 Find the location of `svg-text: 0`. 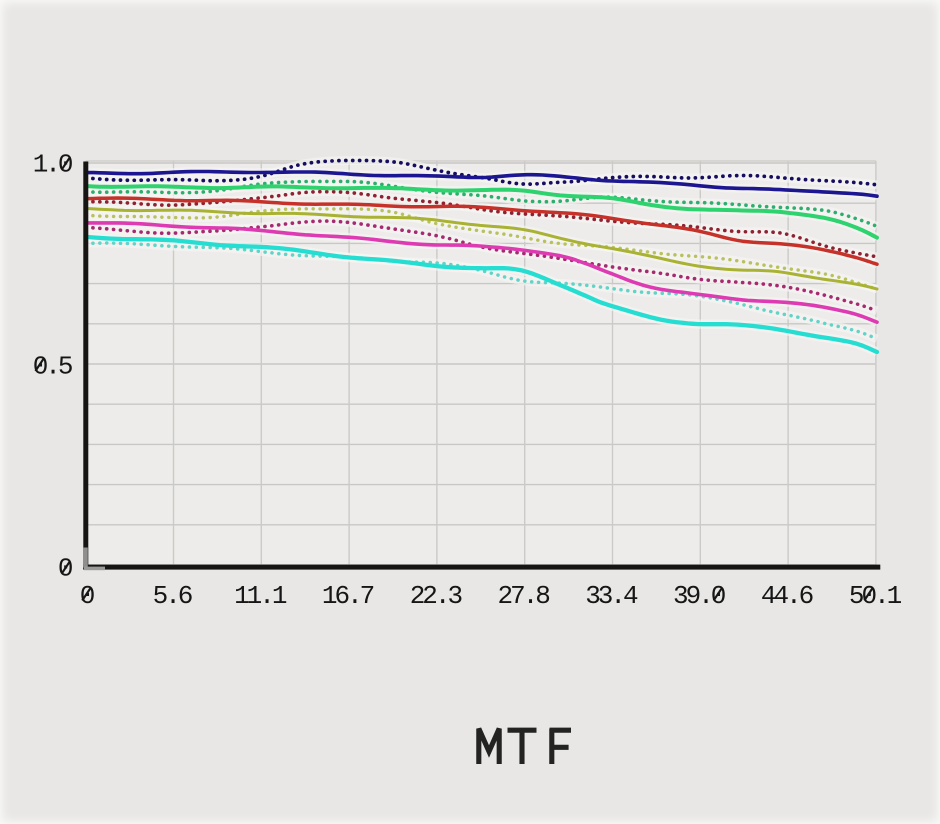

svg-text: 0 is located at coordinates (87, 596).